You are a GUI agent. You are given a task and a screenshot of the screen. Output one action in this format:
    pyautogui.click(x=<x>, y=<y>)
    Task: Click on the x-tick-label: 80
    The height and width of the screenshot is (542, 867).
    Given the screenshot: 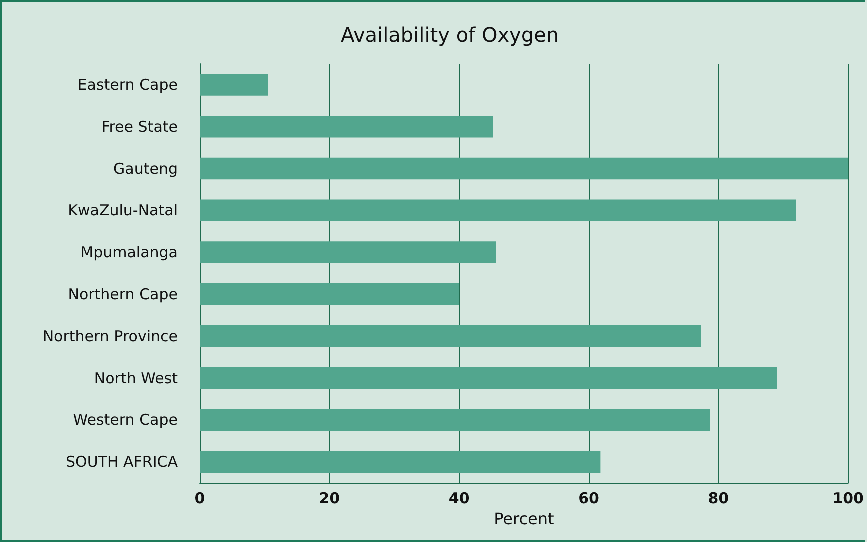 What is the action you would take?
    pyautogui.click(x=719, y=499)
    